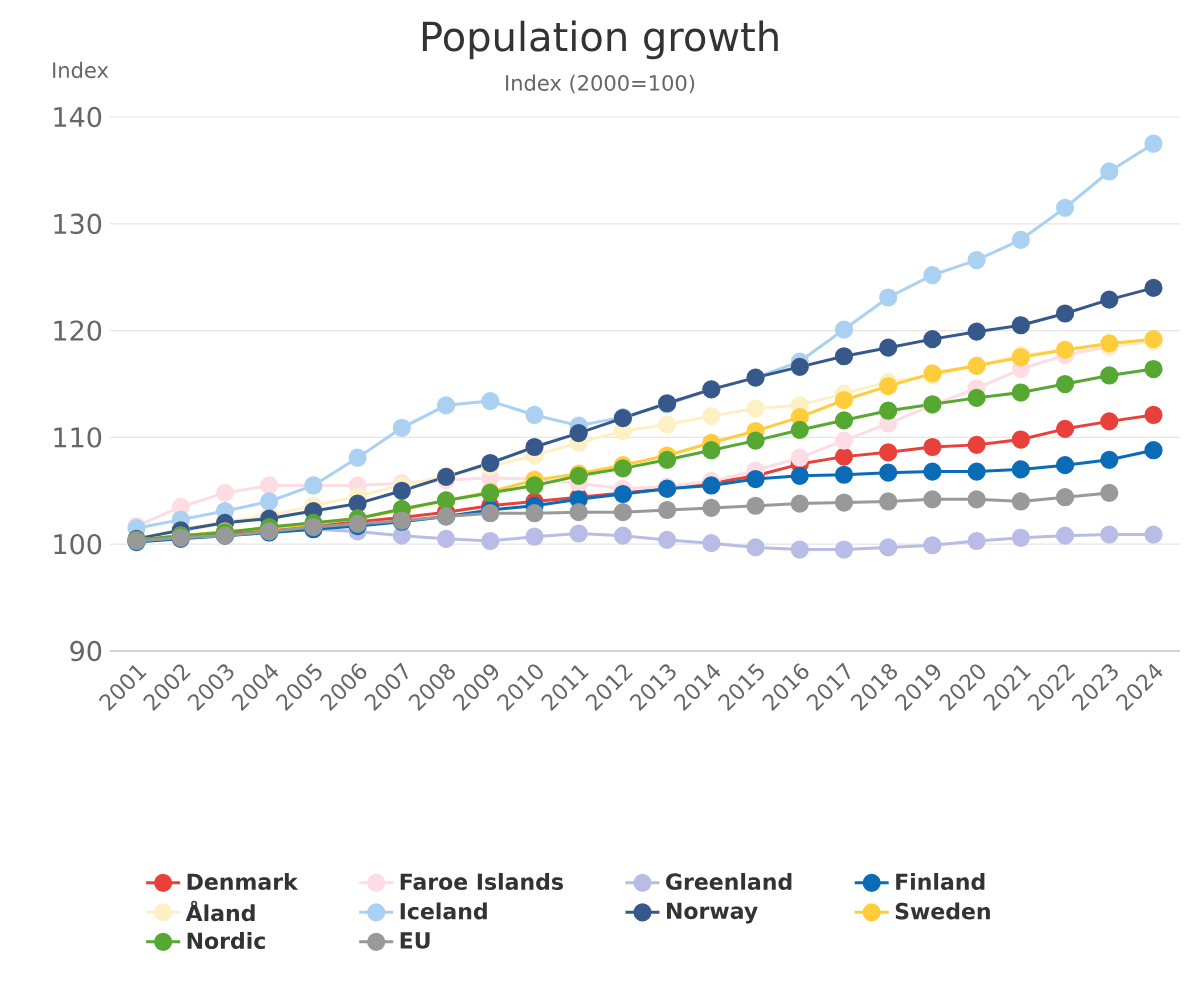 This screenshot has height=1000, width=1200. What do you see at coordinates (415, 940) in the screenshot?
I see `legend-label: EU` at bounding box center [415, 940].